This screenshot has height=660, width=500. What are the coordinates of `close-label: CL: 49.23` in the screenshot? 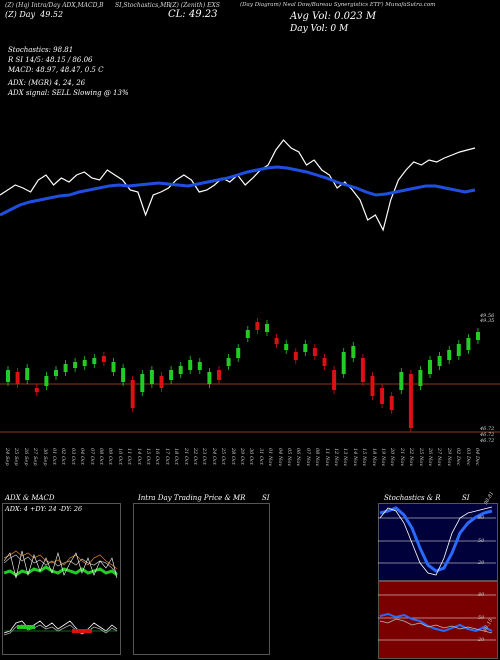 It's located at (193, 14).